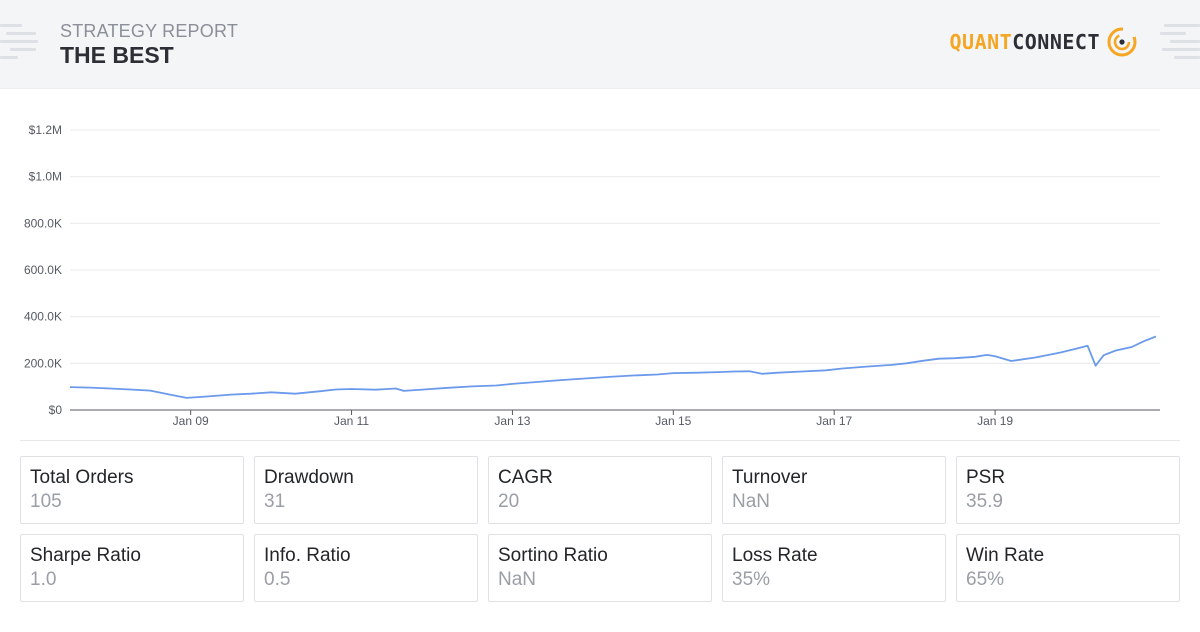 This screenshot has width=1200, height=632. What do you see at coordinates (117, 55) in the screenshot?
I see `report-title: THE BEST` at bounding box center [117, 55].